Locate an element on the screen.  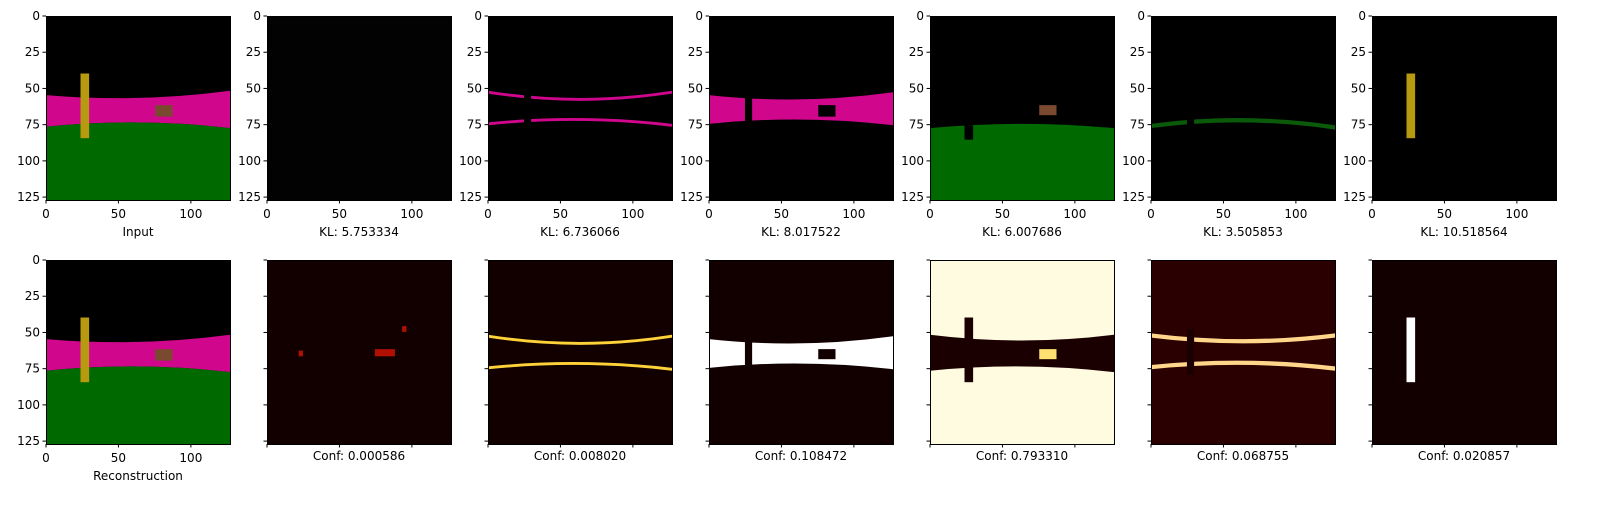
top-panel-4-frame is located at coordinates (801, 108).